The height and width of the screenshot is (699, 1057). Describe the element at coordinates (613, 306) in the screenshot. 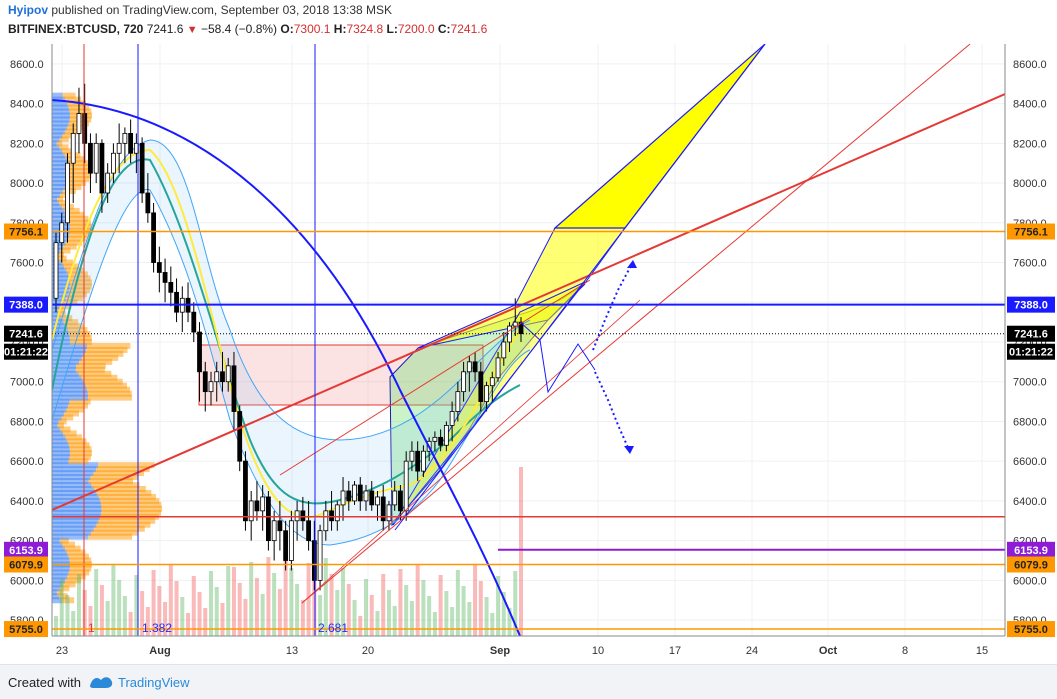

I see `projection-up-dotted` at that location.